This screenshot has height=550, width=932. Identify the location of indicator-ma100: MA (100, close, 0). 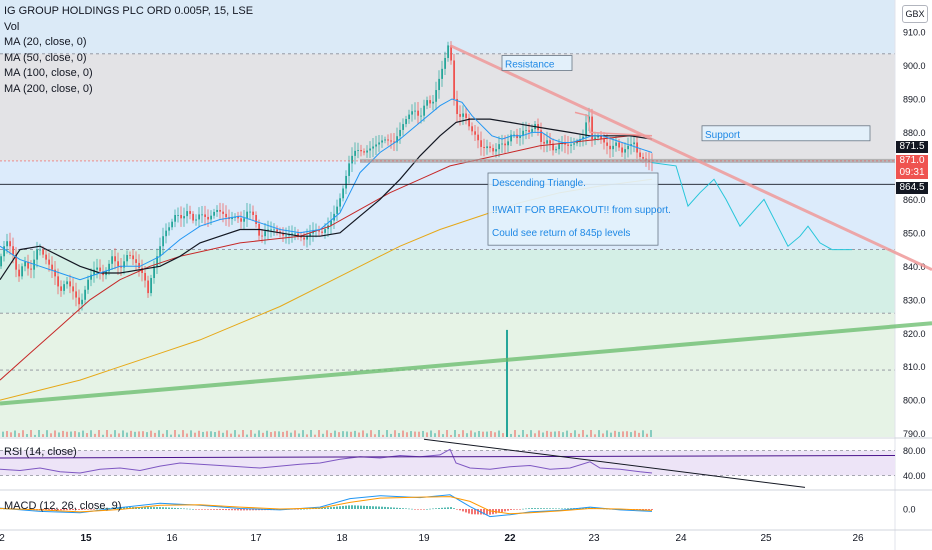
(48, 73).